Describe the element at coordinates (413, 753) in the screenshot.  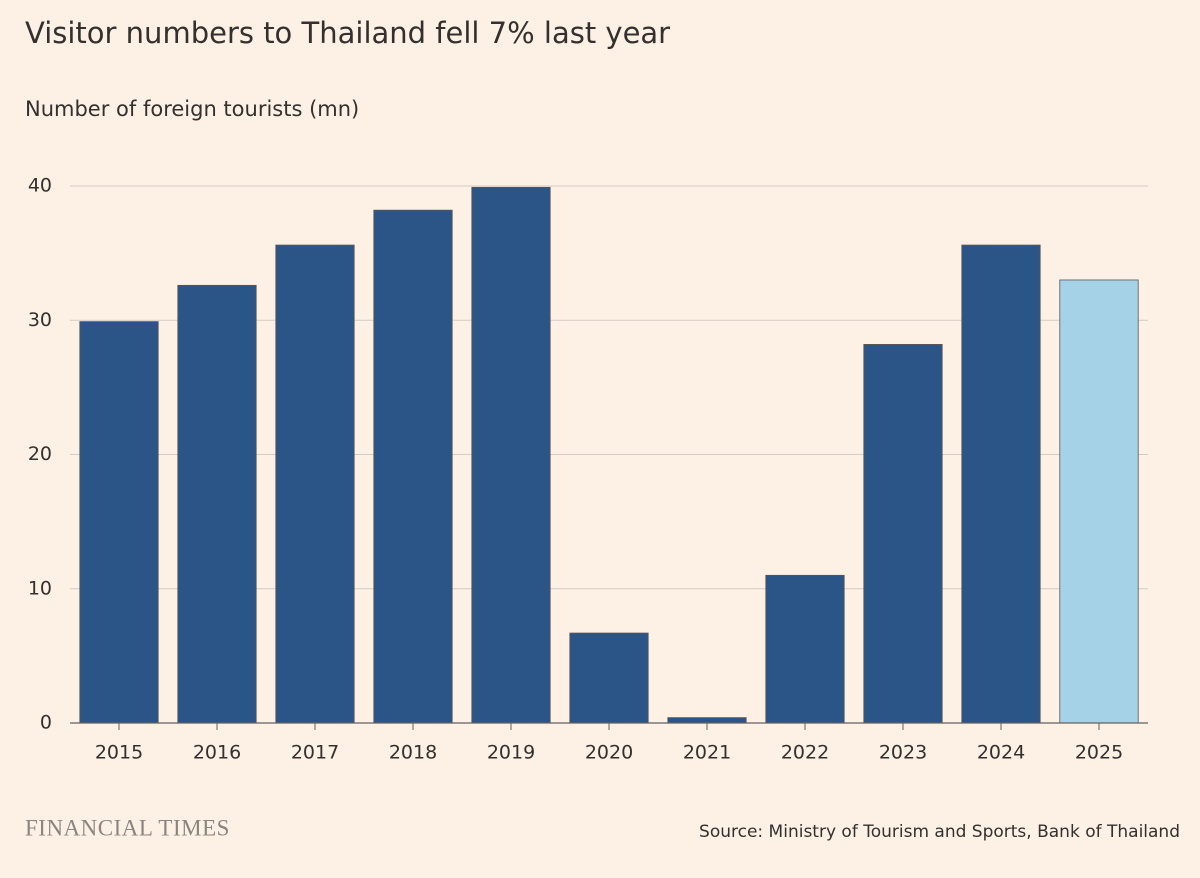
I see `x-tick-label: 2018` at that location.